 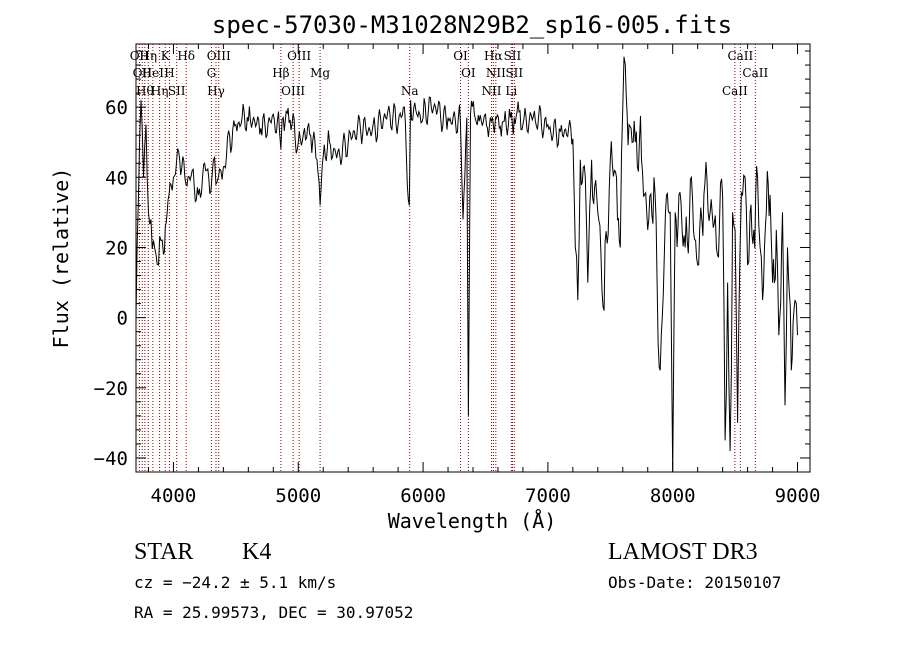 I want to click on y-tick-label: −40, so click(x=111, y=459).